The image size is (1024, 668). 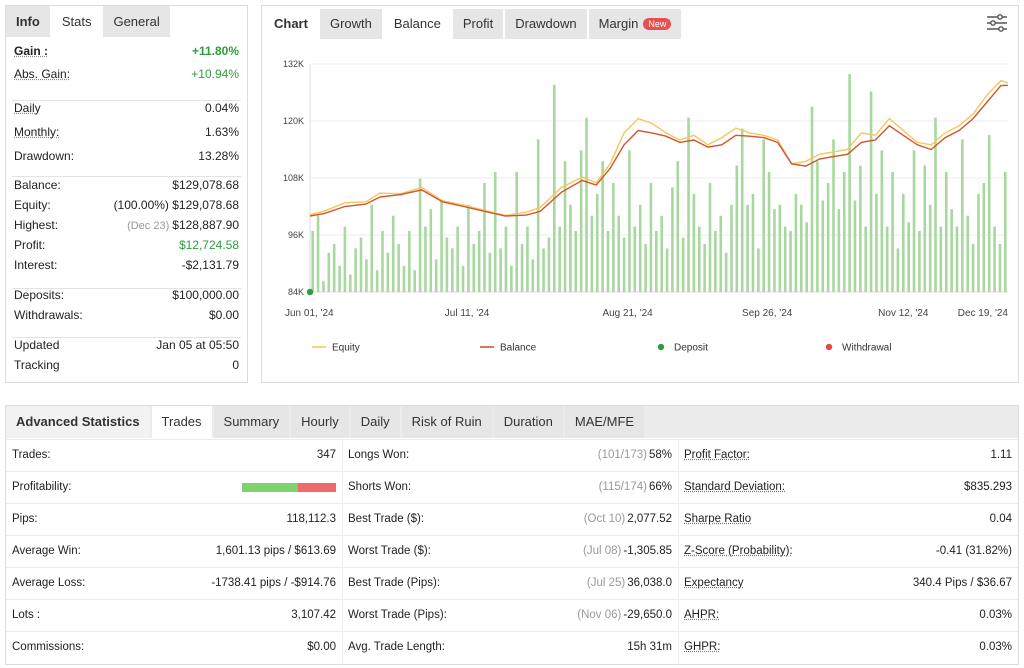 I want to click on stat-label: Drawdown:, so click(x=44, y=156).